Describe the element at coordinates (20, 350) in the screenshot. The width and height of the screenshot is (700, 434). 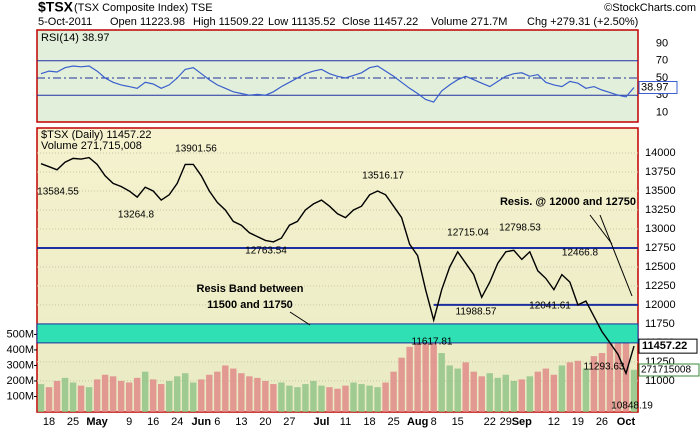
I see `volume-tick-label: 400M` at that location.